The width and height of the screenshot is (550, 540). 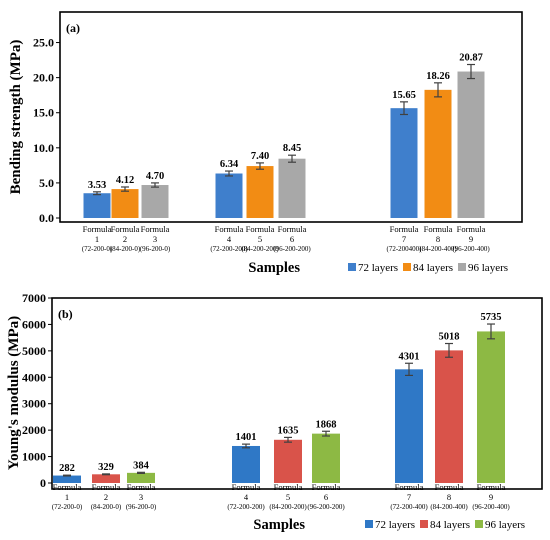 I want to click on category-number: 8, so click(x=438, y=239).